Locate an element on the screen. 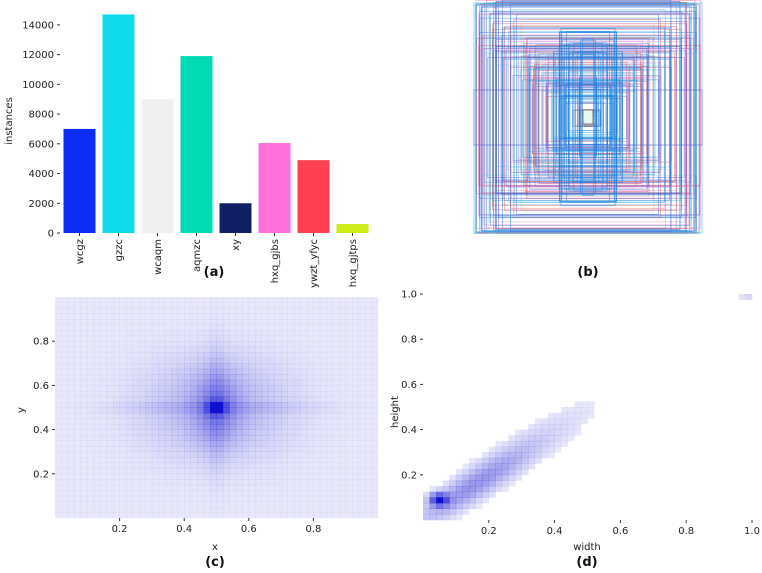 The image size is (762, 573). x-tick-label: hxq_gjtps is located at coordinates (353, 263).